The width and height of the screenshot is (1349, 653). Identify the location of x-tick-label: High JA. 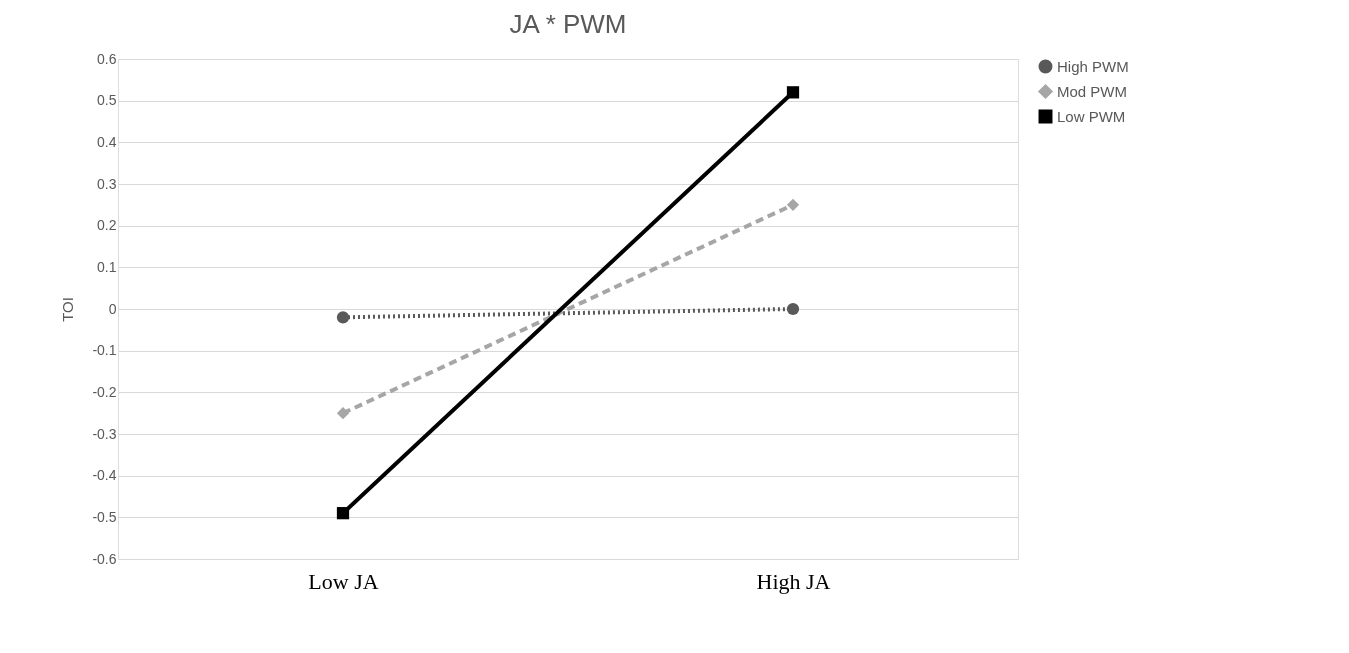
(793, 581).